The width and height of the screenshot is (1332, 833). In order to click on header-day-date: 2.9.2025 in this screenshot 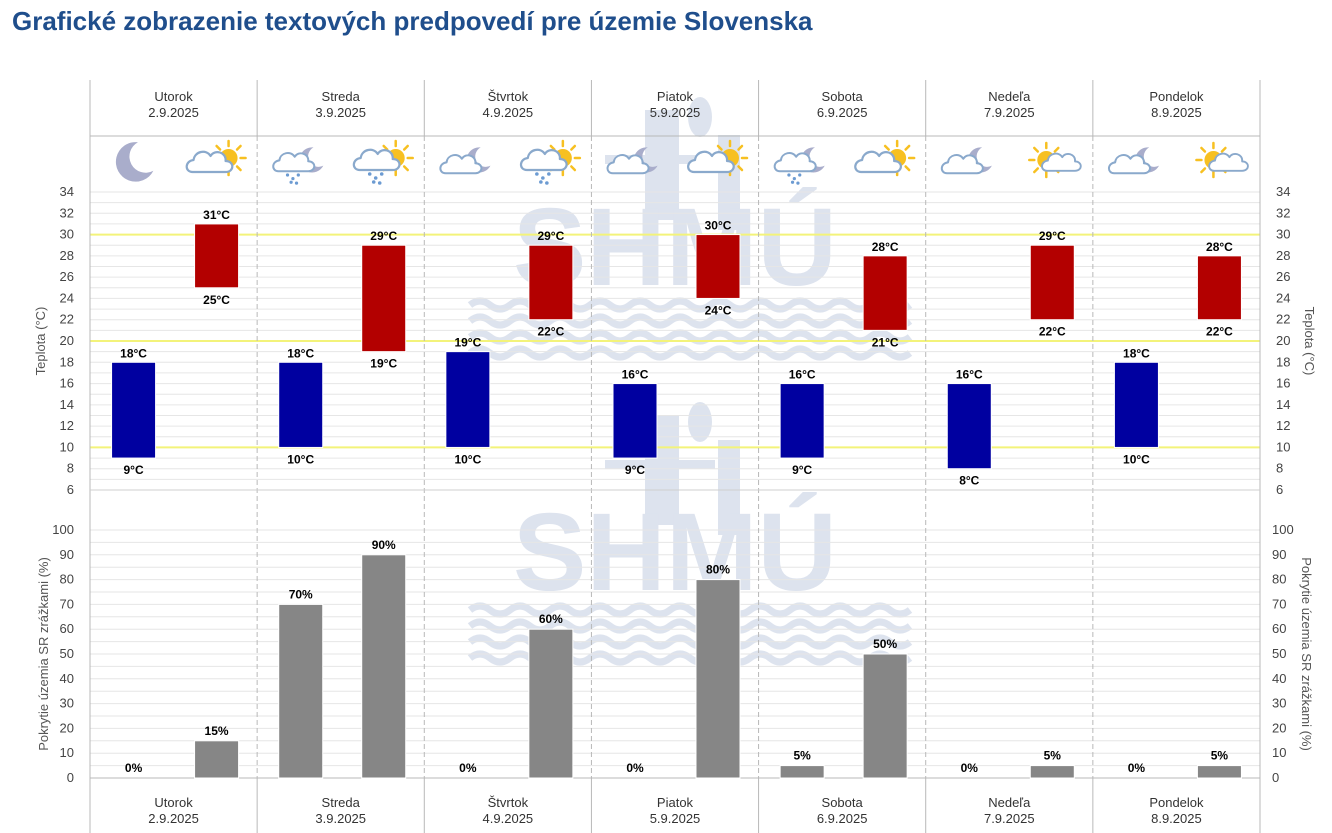, I will do `click(173, 112)`.